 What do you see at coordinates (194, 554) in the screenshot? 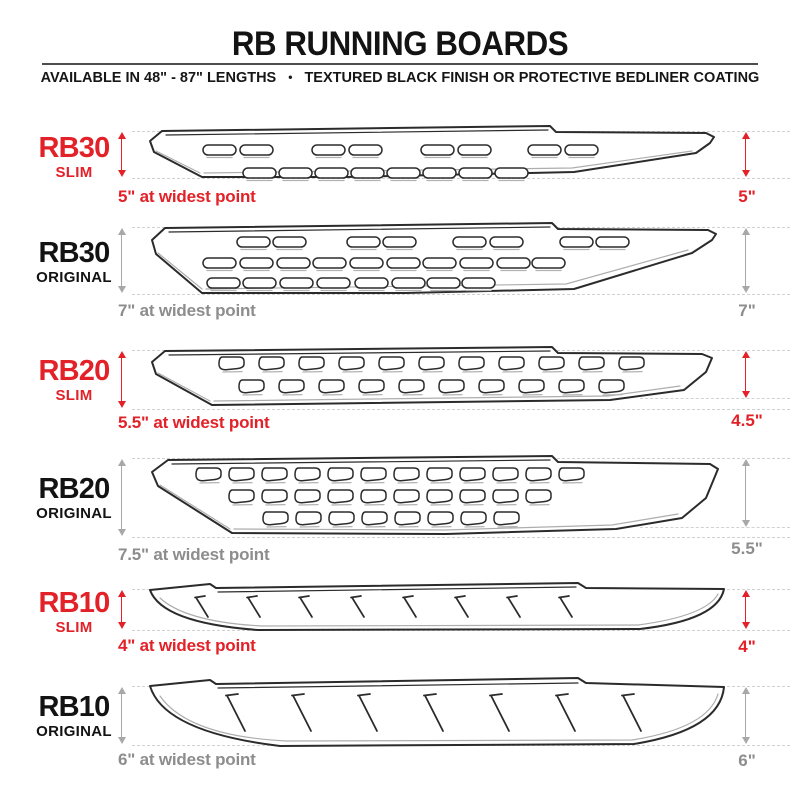
I see `width-note: 7.5" at widest point` at bounding box center [194, 554].